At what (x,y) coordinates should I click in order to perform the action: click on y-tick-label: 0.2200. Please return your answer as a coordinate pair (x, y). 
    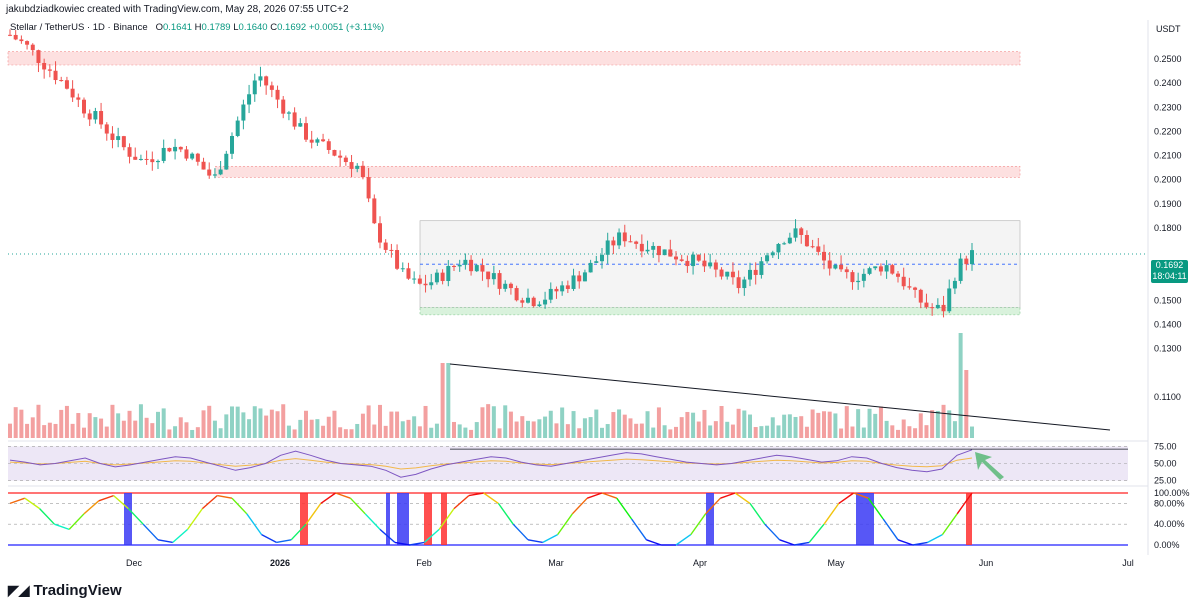
    Looking at the image, I should click on (1168, 131).